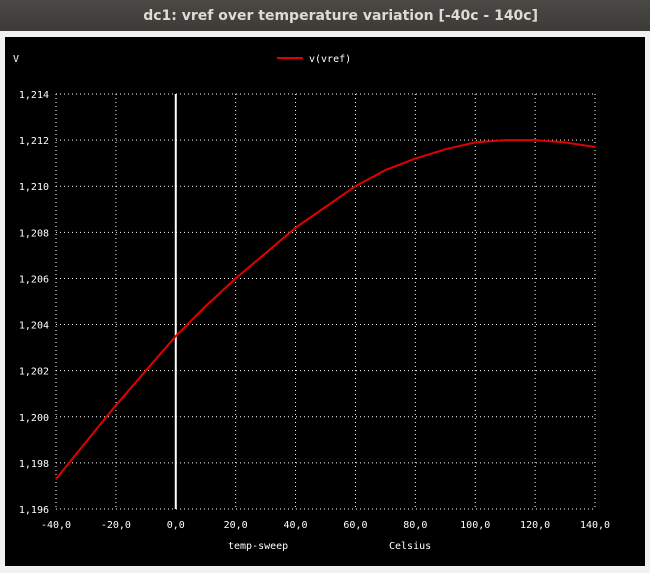 The image size is (650, 573). Describe the element at coordinates (34, 464) in the screenshot. I see `y-tick-label: 1,198` at that location.